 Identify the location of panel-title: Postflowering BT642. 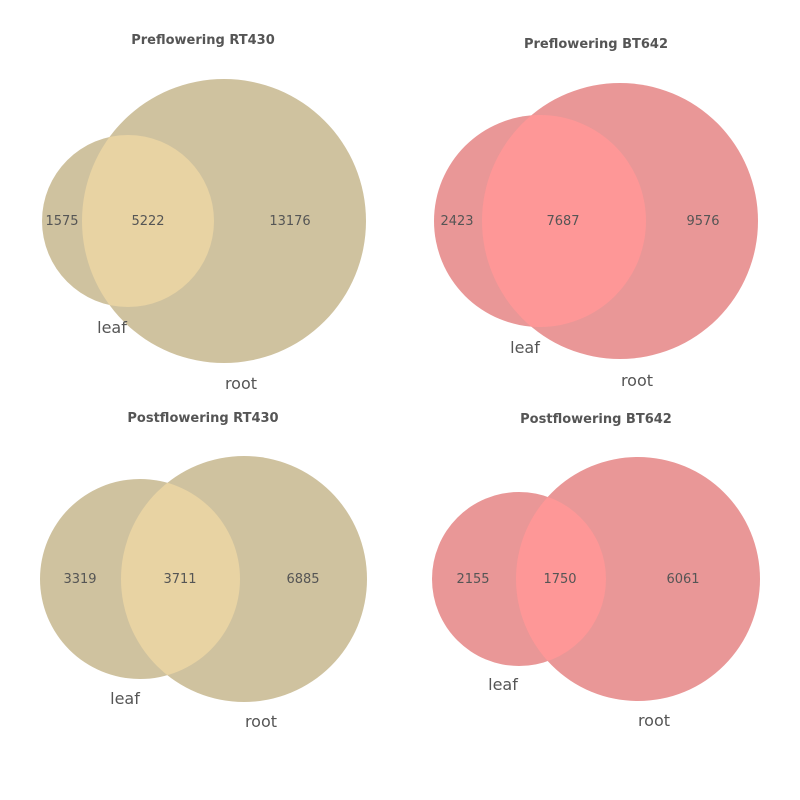
(596, 419).